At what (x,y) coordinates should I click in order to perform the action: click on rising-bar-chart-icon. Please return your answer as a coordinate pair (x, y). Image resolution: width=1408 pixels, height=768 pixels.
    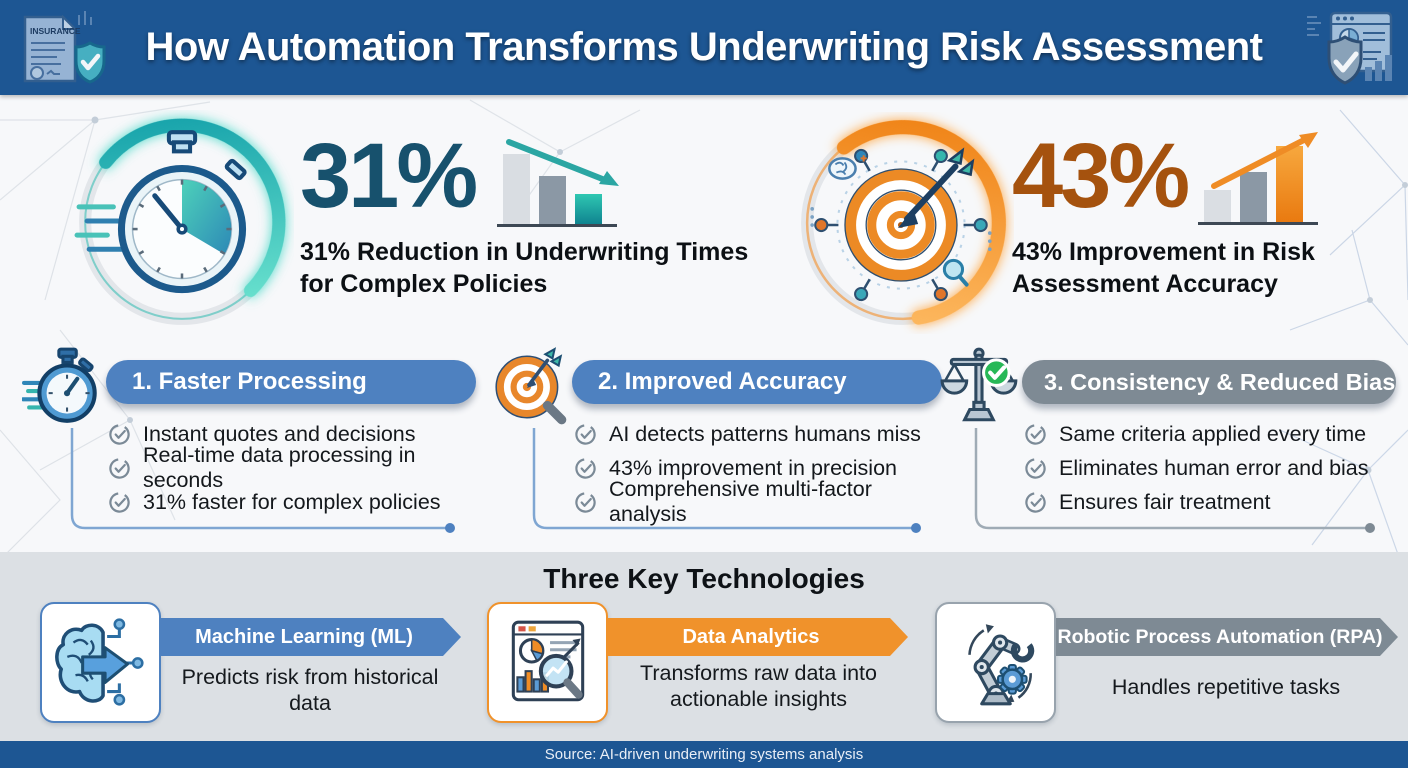
    Looking at the image, I should click on (1258, 178).